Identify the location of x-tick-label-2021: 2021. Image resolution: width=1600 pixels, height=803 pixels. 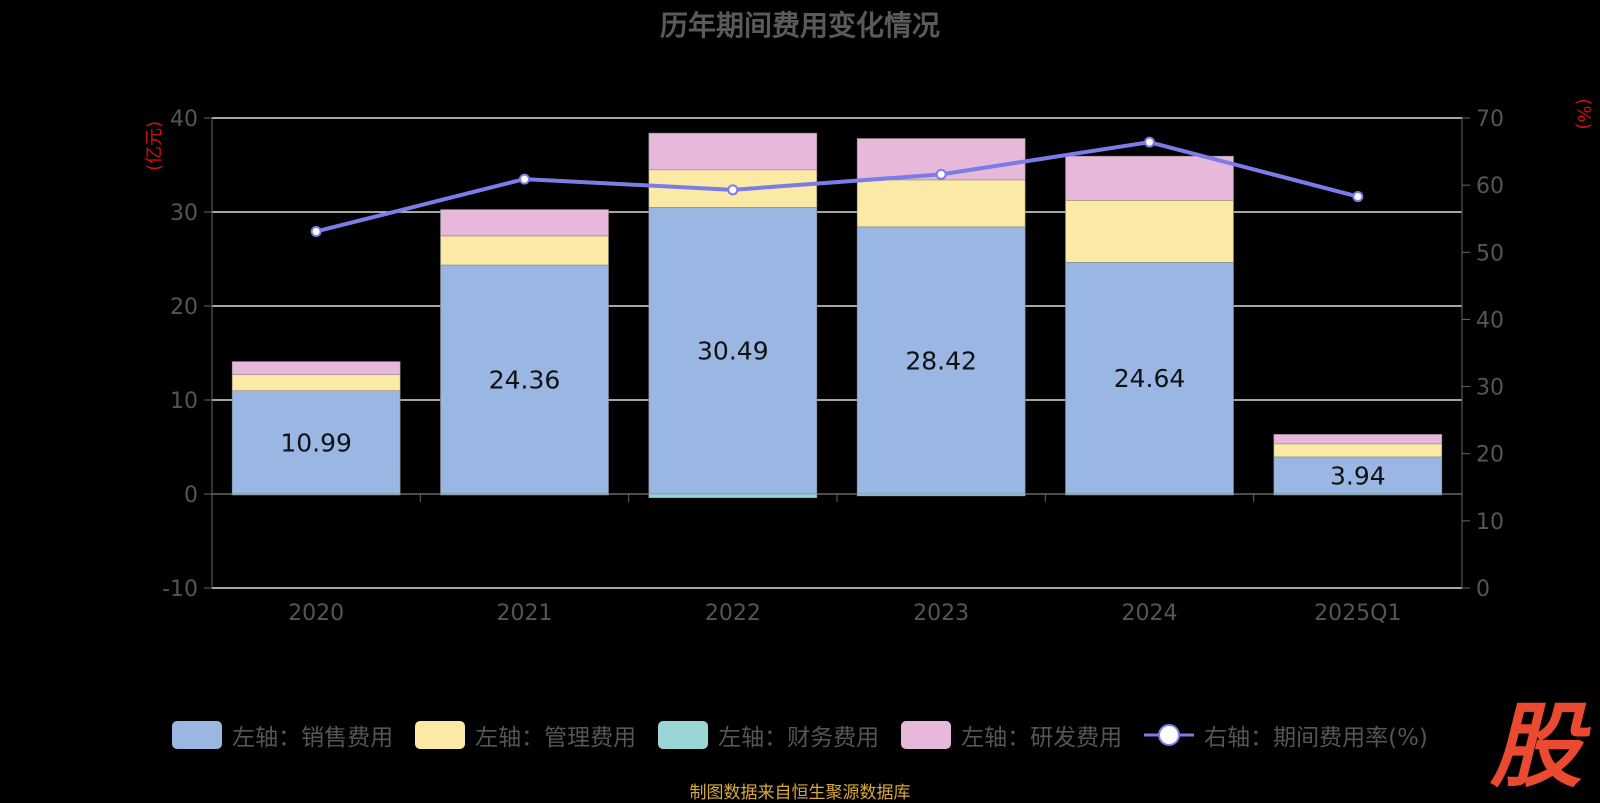
(525, 613).